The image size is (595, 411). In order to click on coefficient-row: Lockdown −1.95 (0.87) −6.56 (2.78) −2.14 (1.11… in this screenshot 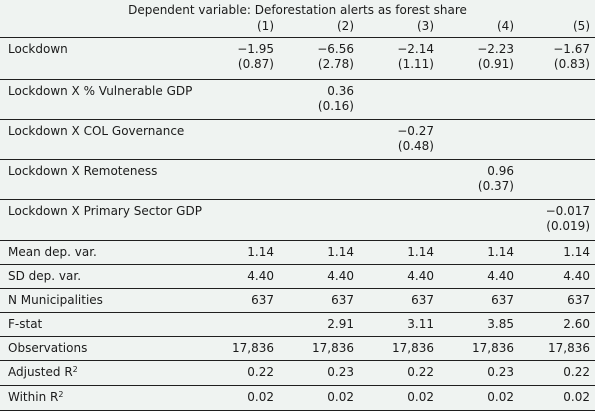, I will do `click(297, 57)`.